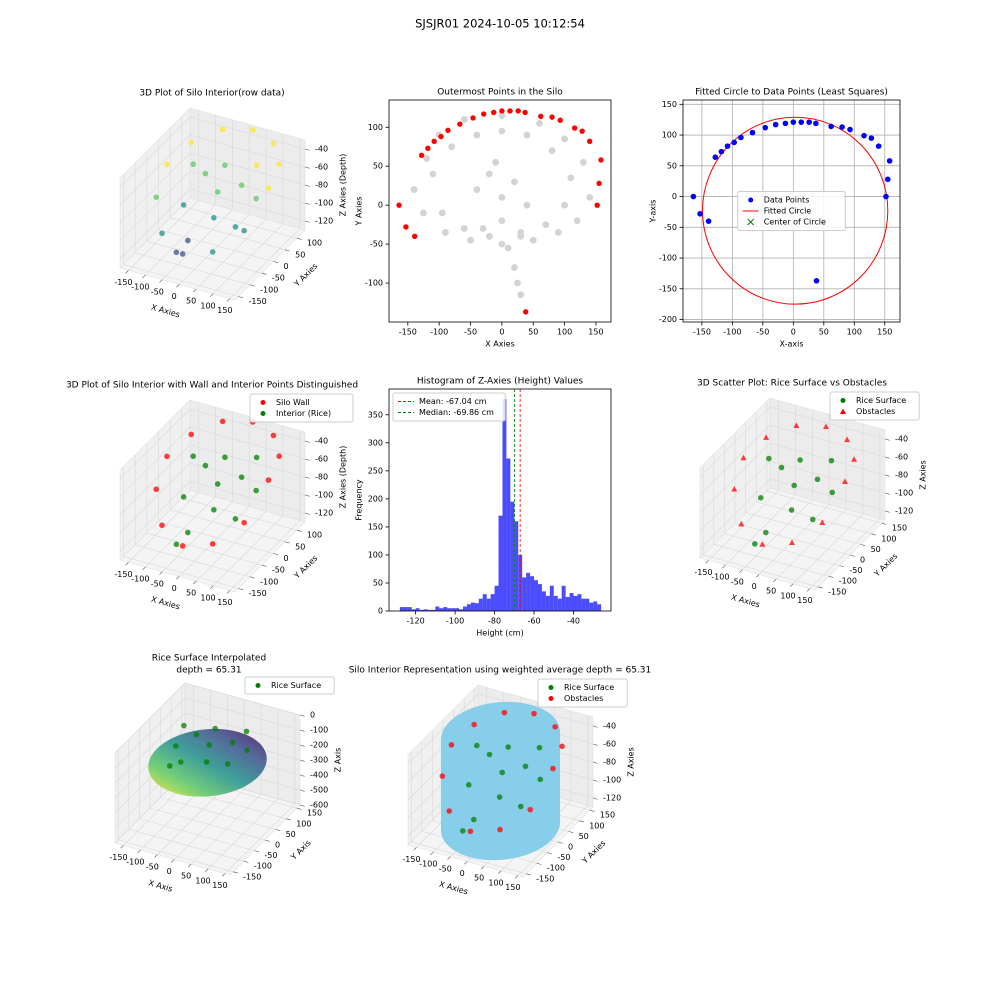 The height and width of the screenshot is (1000, 1000). Describe the element at coordinates (123, 574) in the screenshot. I see `x-tick-label: -150` at that location.